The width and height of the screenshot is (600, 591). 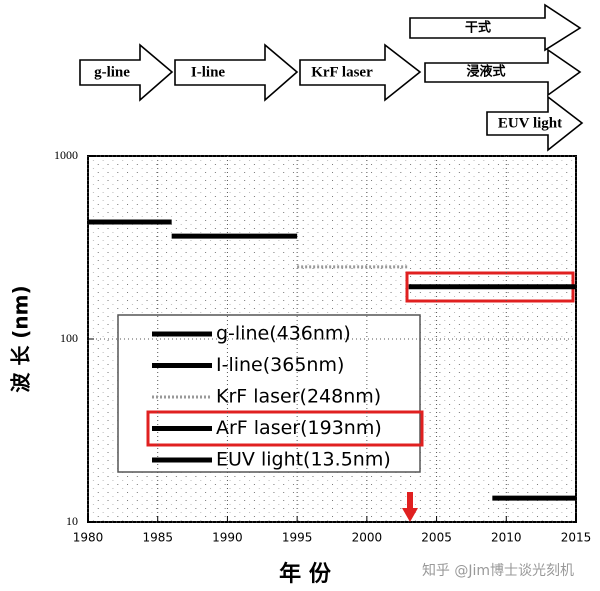 What do you see at coordinates (530, 123) in the screenshot?
I see `stage-label: EUV light` at bounding box center [530, 123].